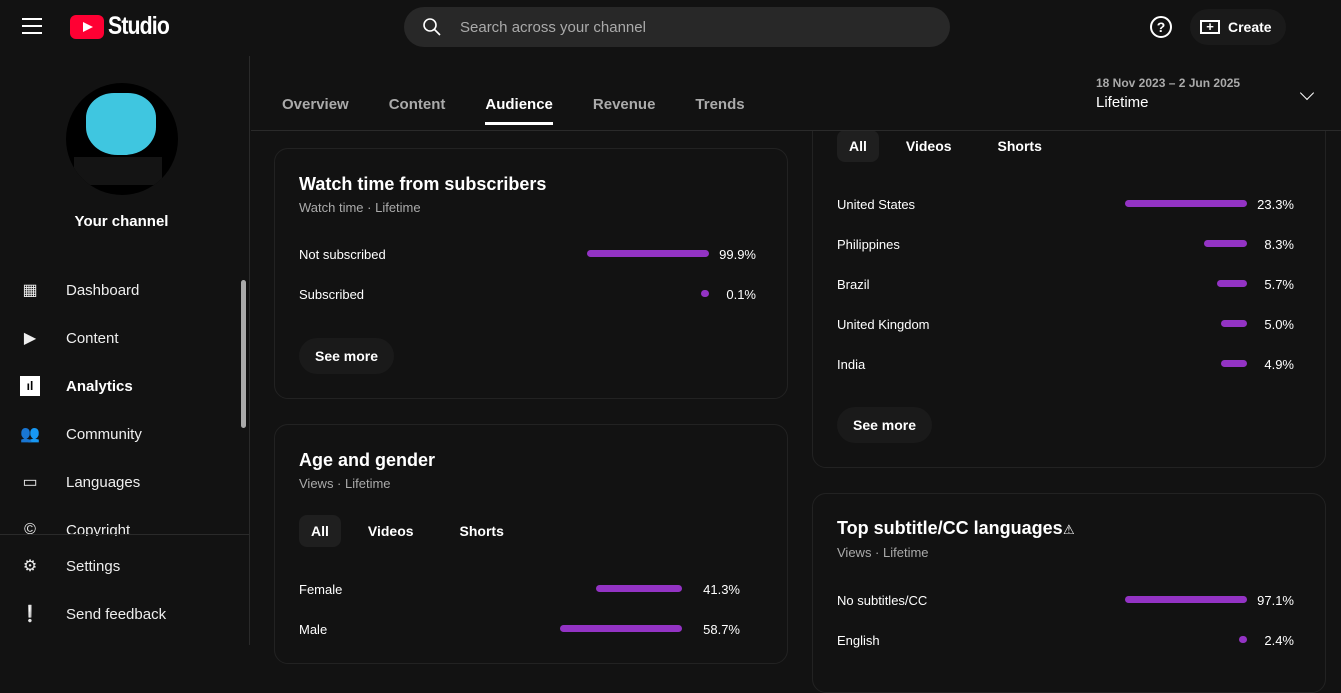  Describe the element at coordinates (99, 386) in the screenshot. I see `label: Analytics` at that location.